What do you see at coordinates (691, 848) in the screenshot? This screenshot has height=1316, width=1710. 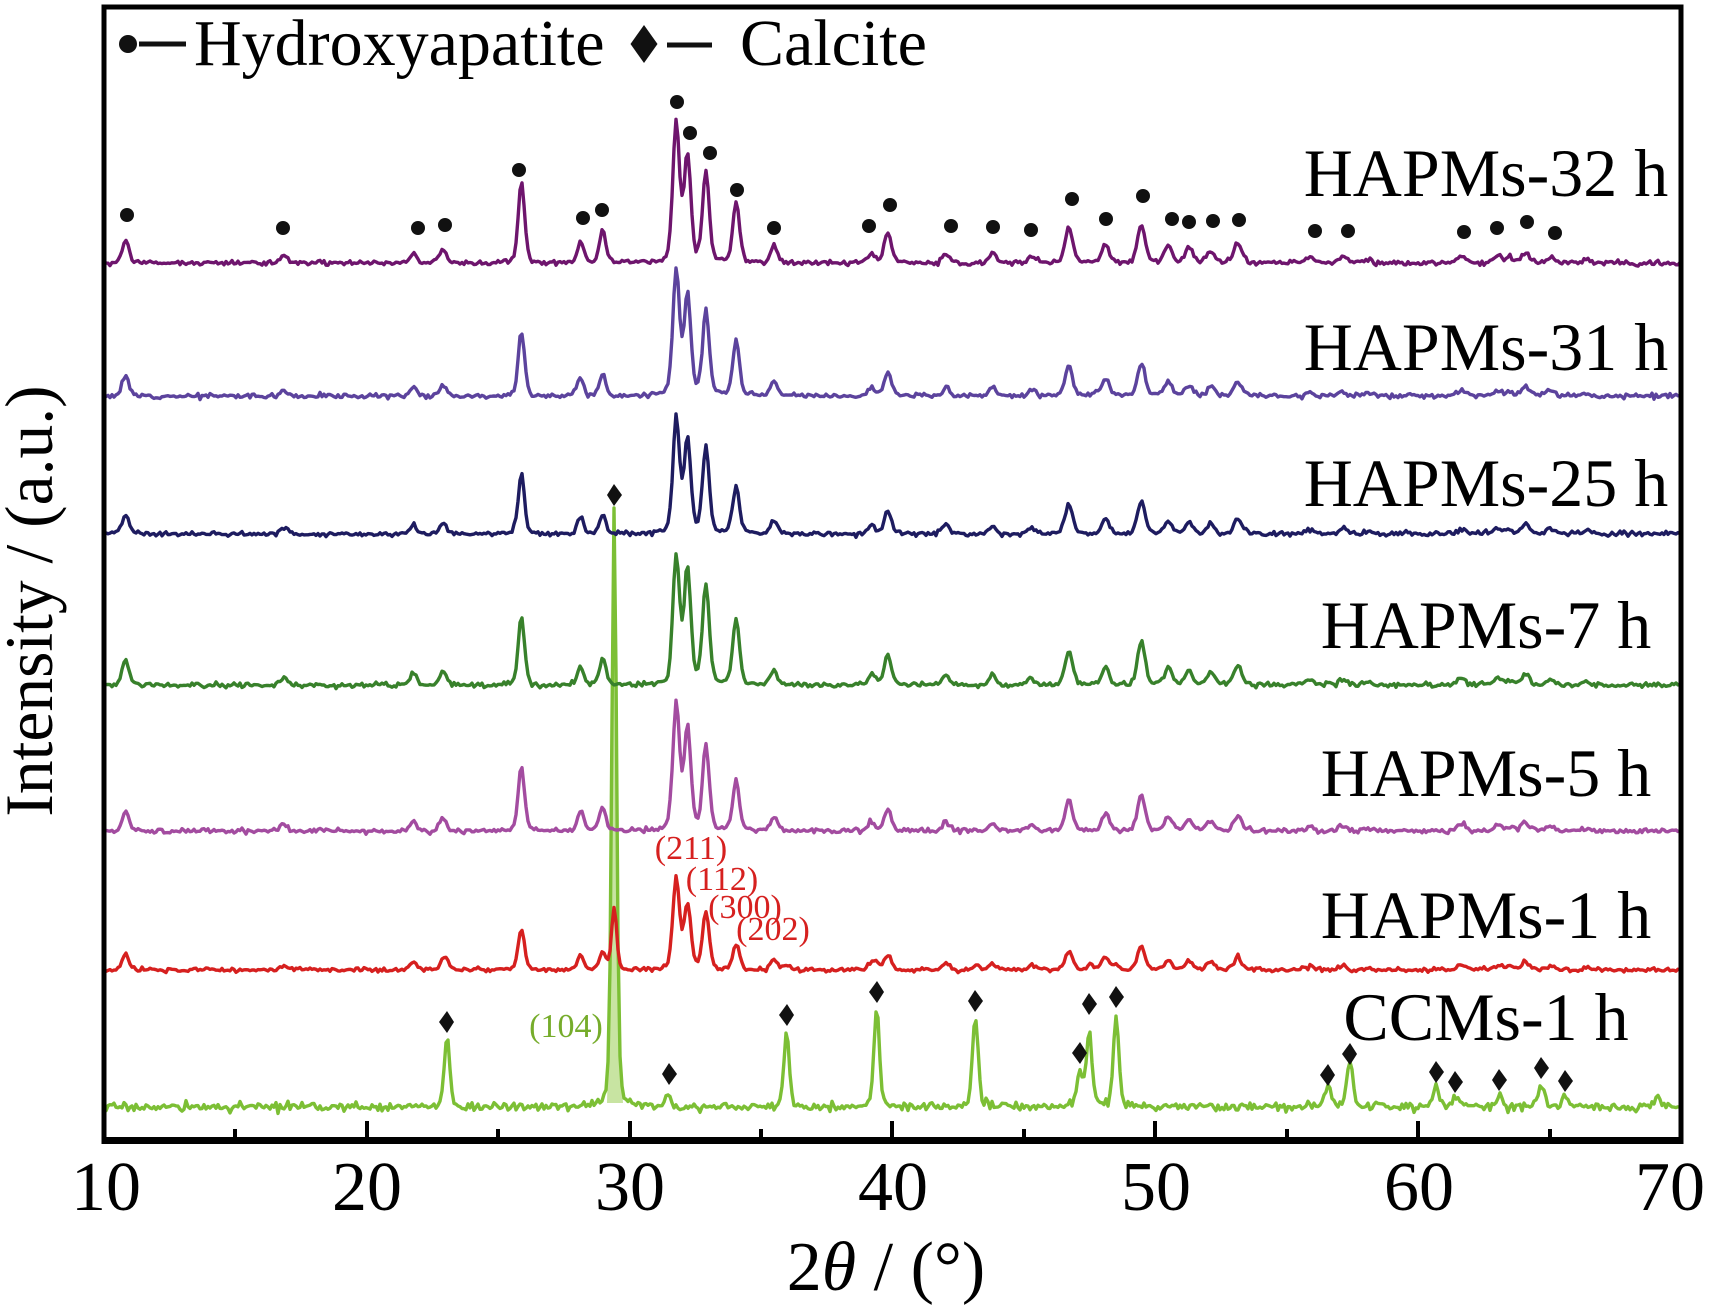 I see `svg-text: (211)` at bounding box center [691, 848].